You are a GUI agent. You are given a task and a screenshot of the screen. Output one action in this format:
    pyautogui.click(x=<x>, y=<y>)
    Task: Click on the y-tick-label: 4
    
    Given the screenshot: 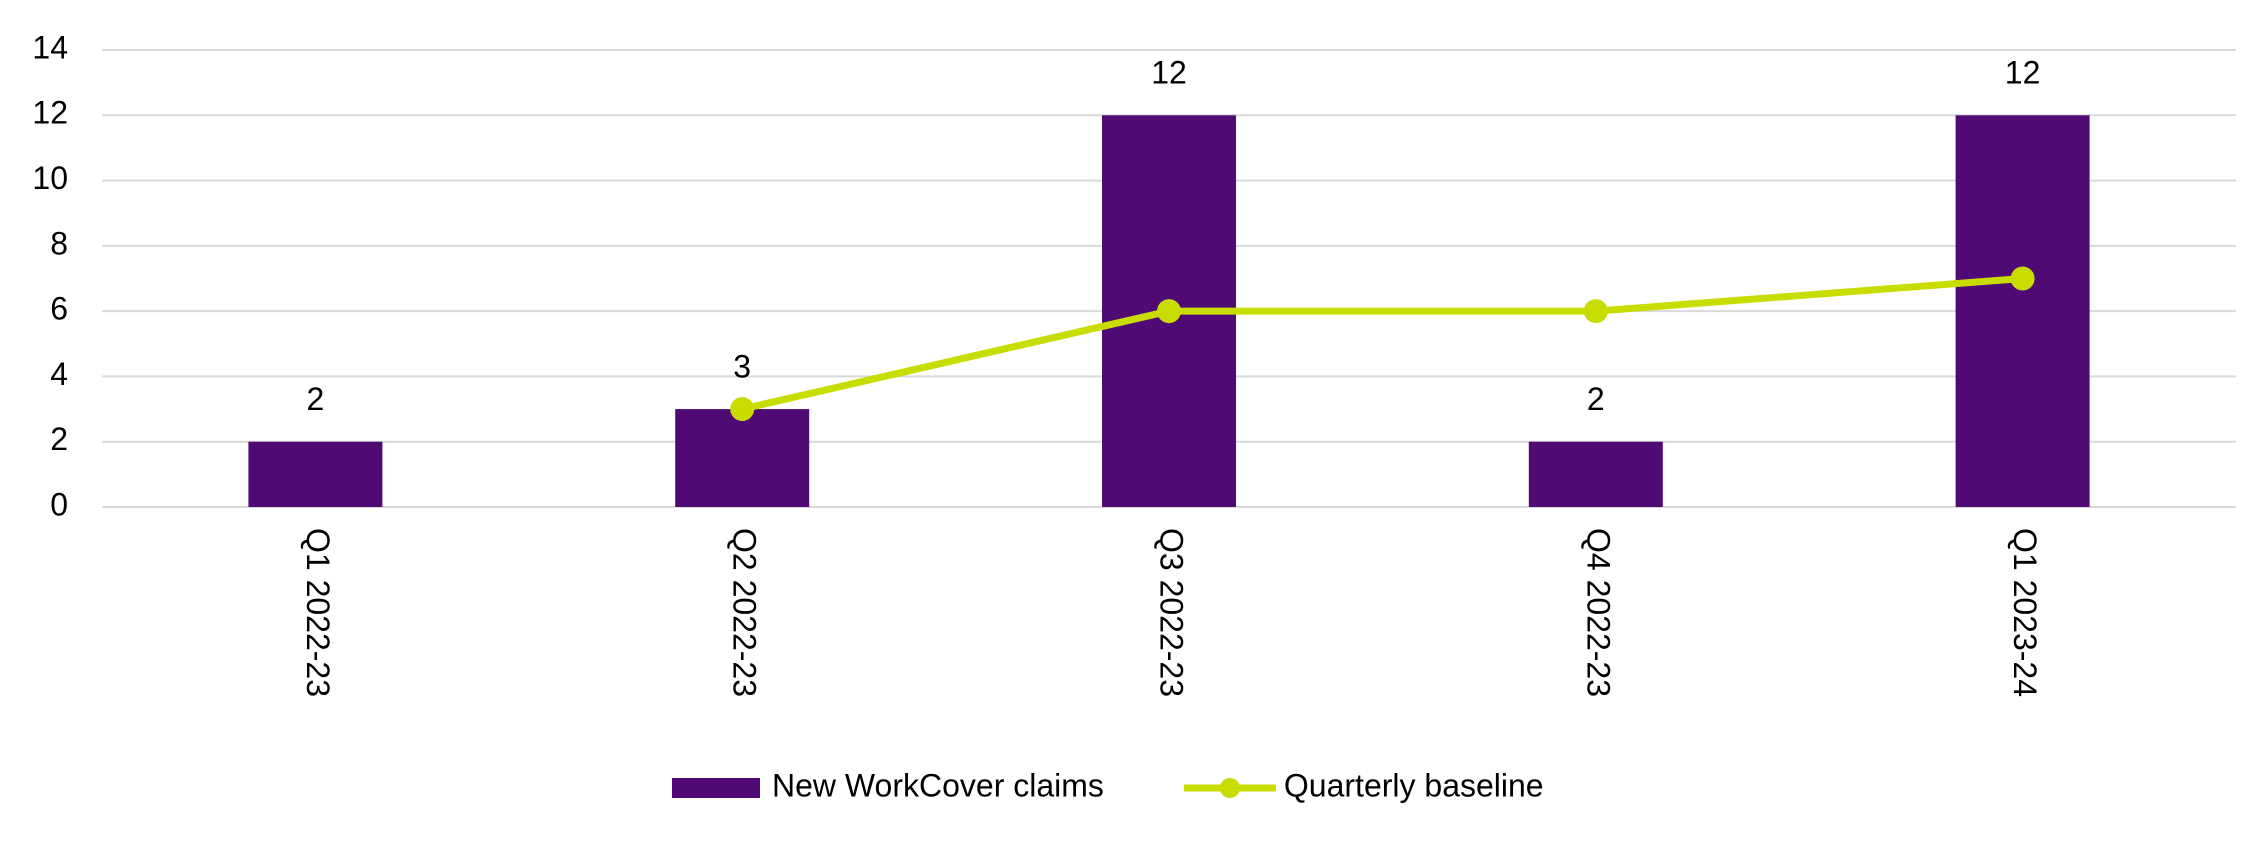 What is the action you would take?
    pyautogui.click(x=59, y=374)
    